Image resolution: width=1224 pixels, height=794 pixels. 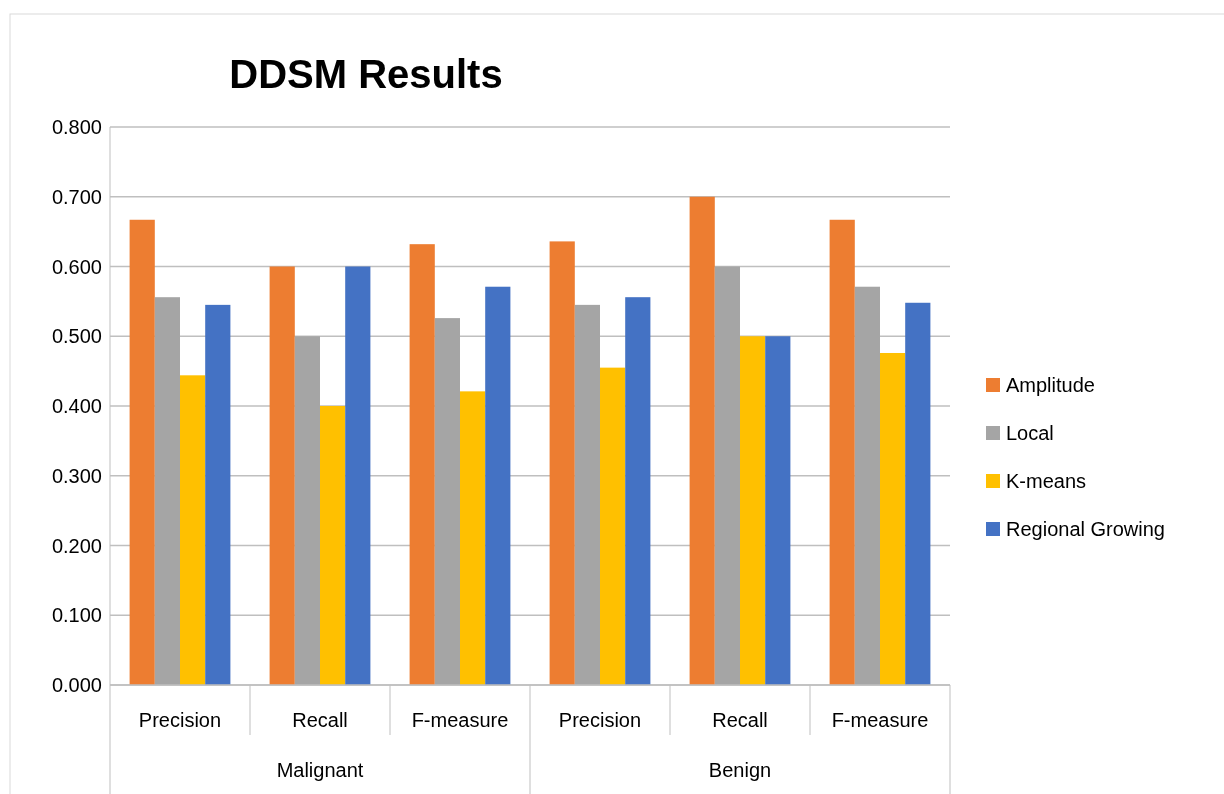 What do you see at coordinates (76, 196) in the screenshot?
I see `y-tick-label: 0.700` at bounding box center [76, 196].